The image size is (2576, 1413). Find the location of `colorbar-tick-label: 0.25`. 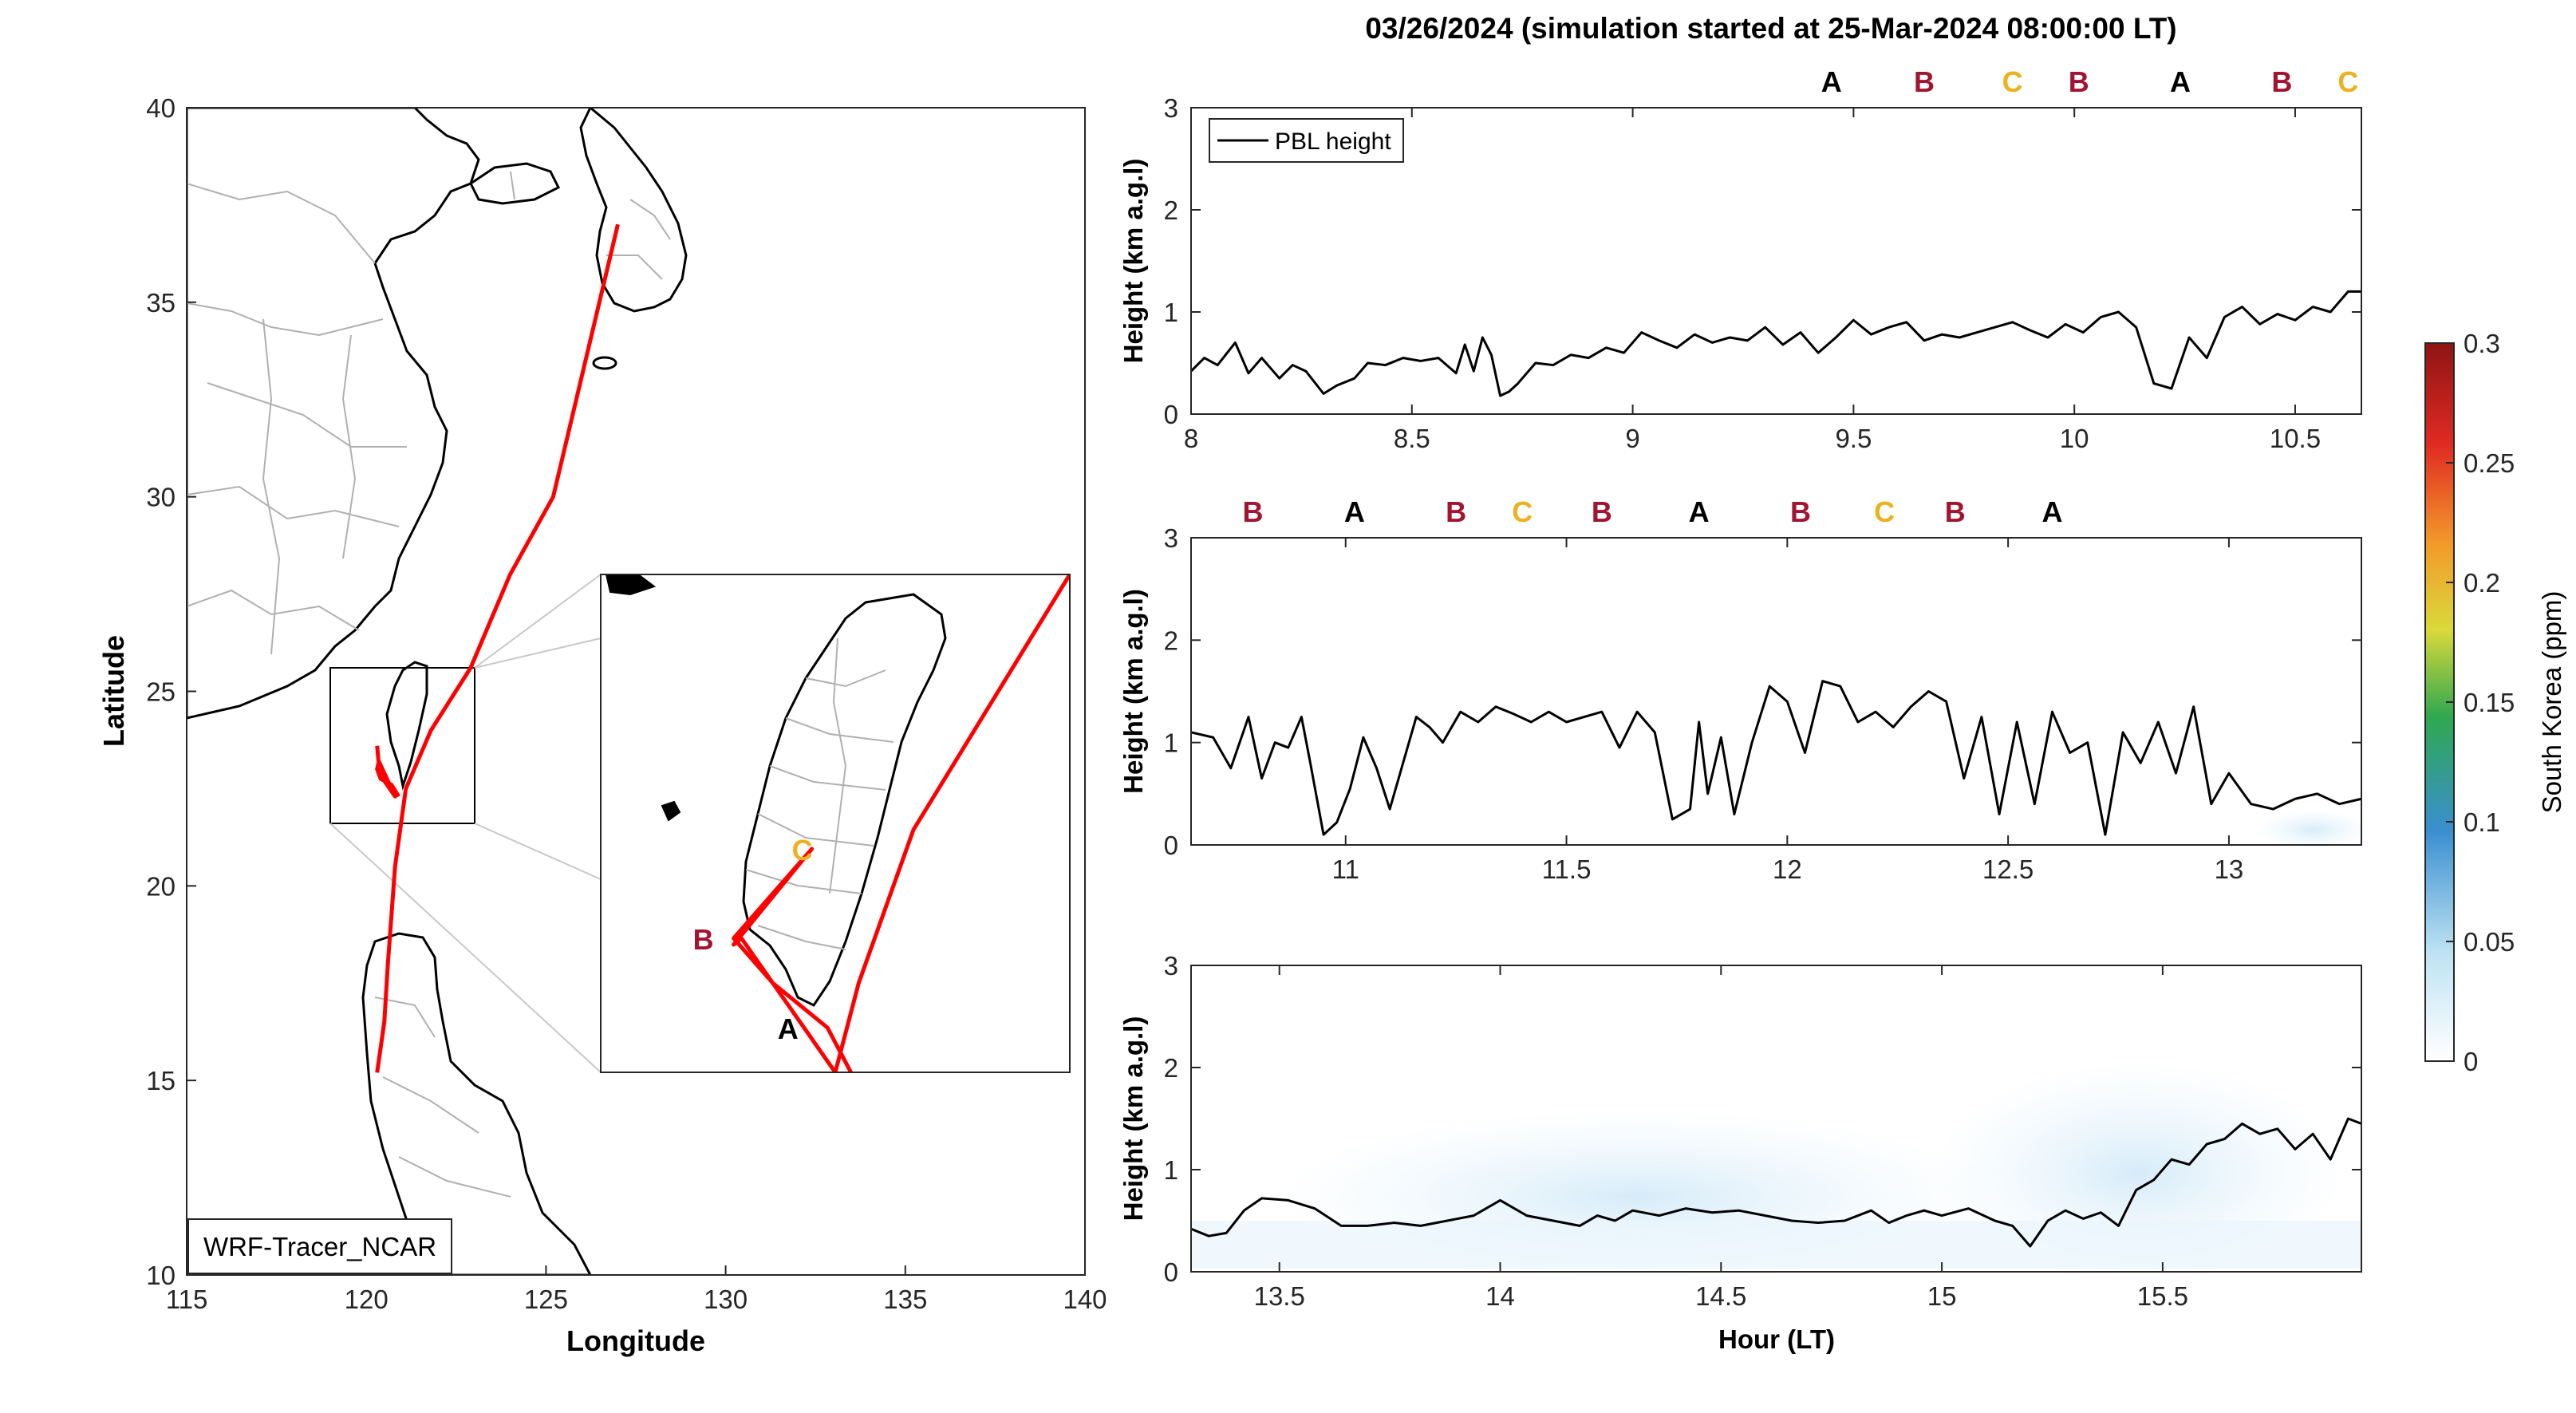

colorbar-tick-label: 0.25 is located at coordinates (2489, 463).